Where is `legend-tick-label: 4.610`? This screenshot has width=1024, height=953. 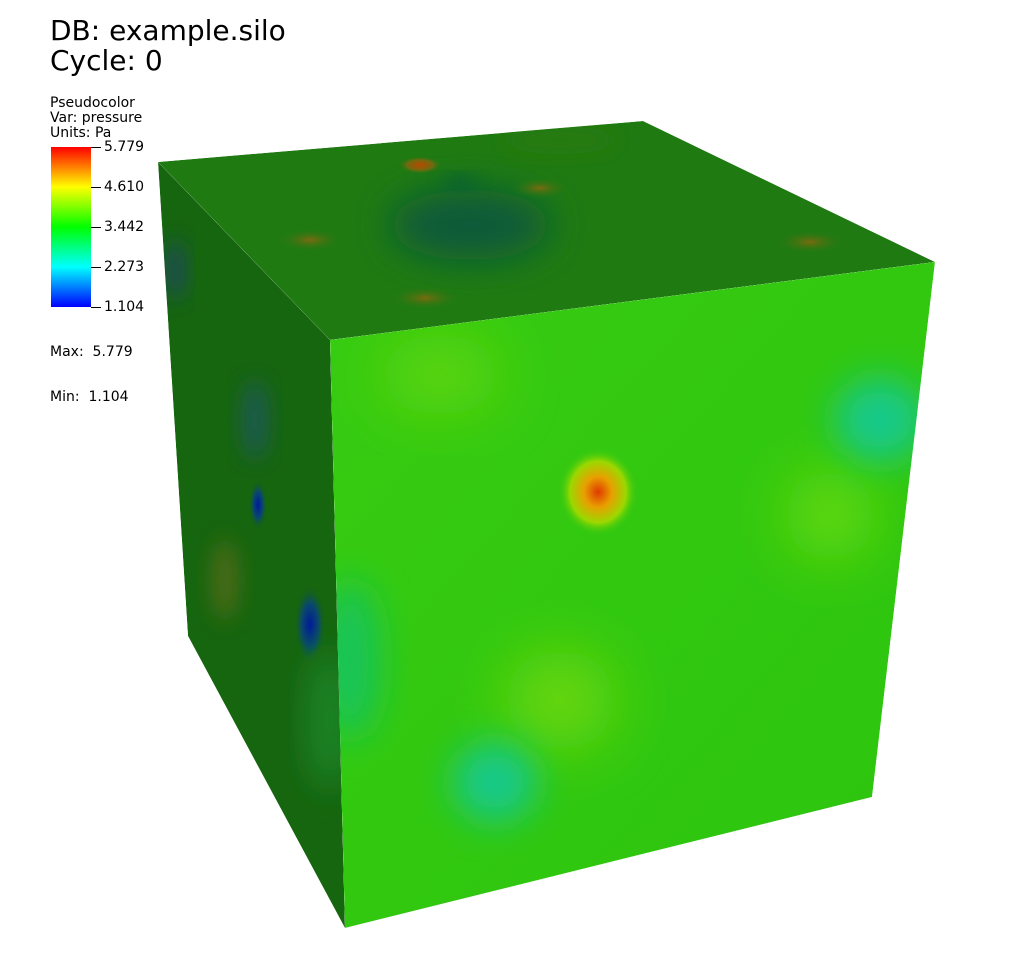 legend-tick-label: 4.610 is located at coordinates (124, 187).